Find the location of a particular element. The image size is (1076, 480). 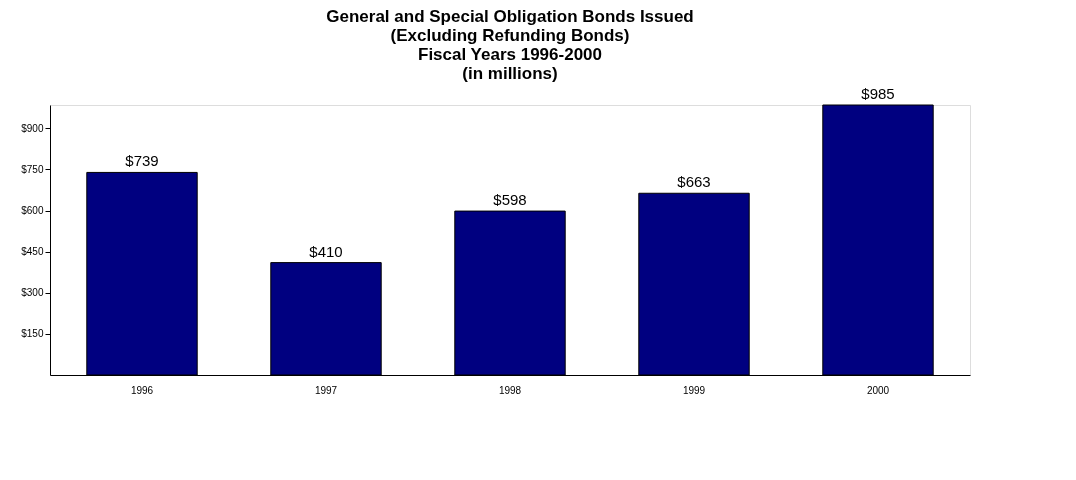

y-tick-label: $600 is located at coordinates (32, 211).